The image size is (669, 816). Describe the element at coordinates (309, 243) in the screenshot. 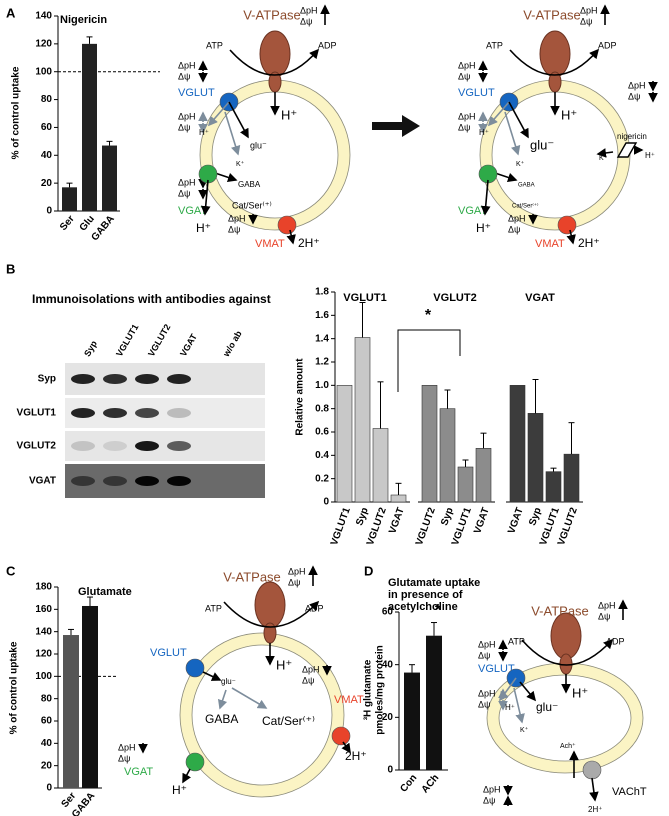

I see `diagram-label: 2H⁺` at that location.